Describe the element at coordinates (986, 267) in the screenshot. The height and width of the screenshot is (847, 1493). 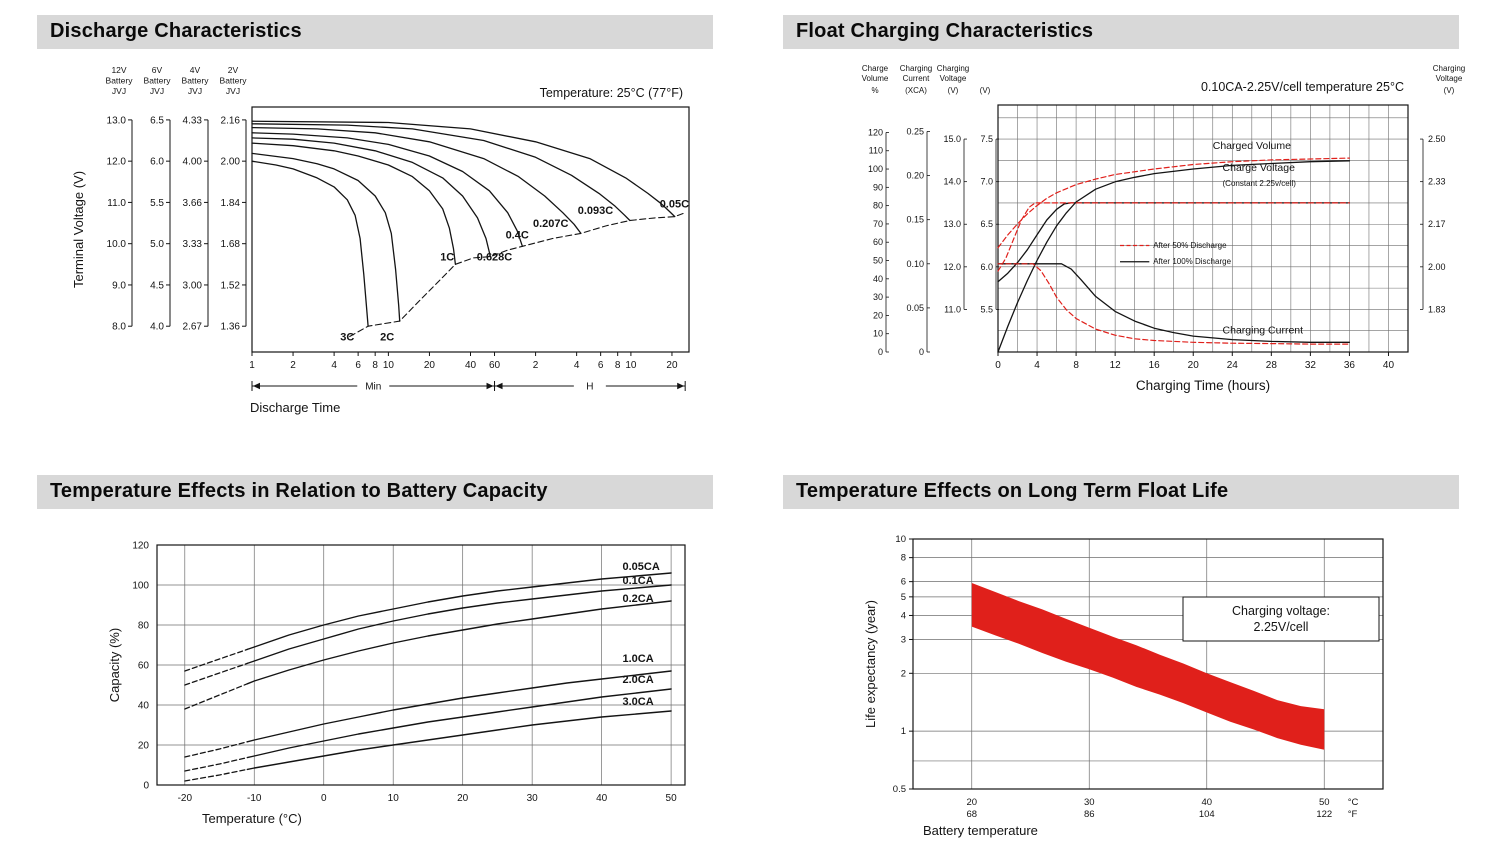
I see `svg-text: 6.0` at that location.